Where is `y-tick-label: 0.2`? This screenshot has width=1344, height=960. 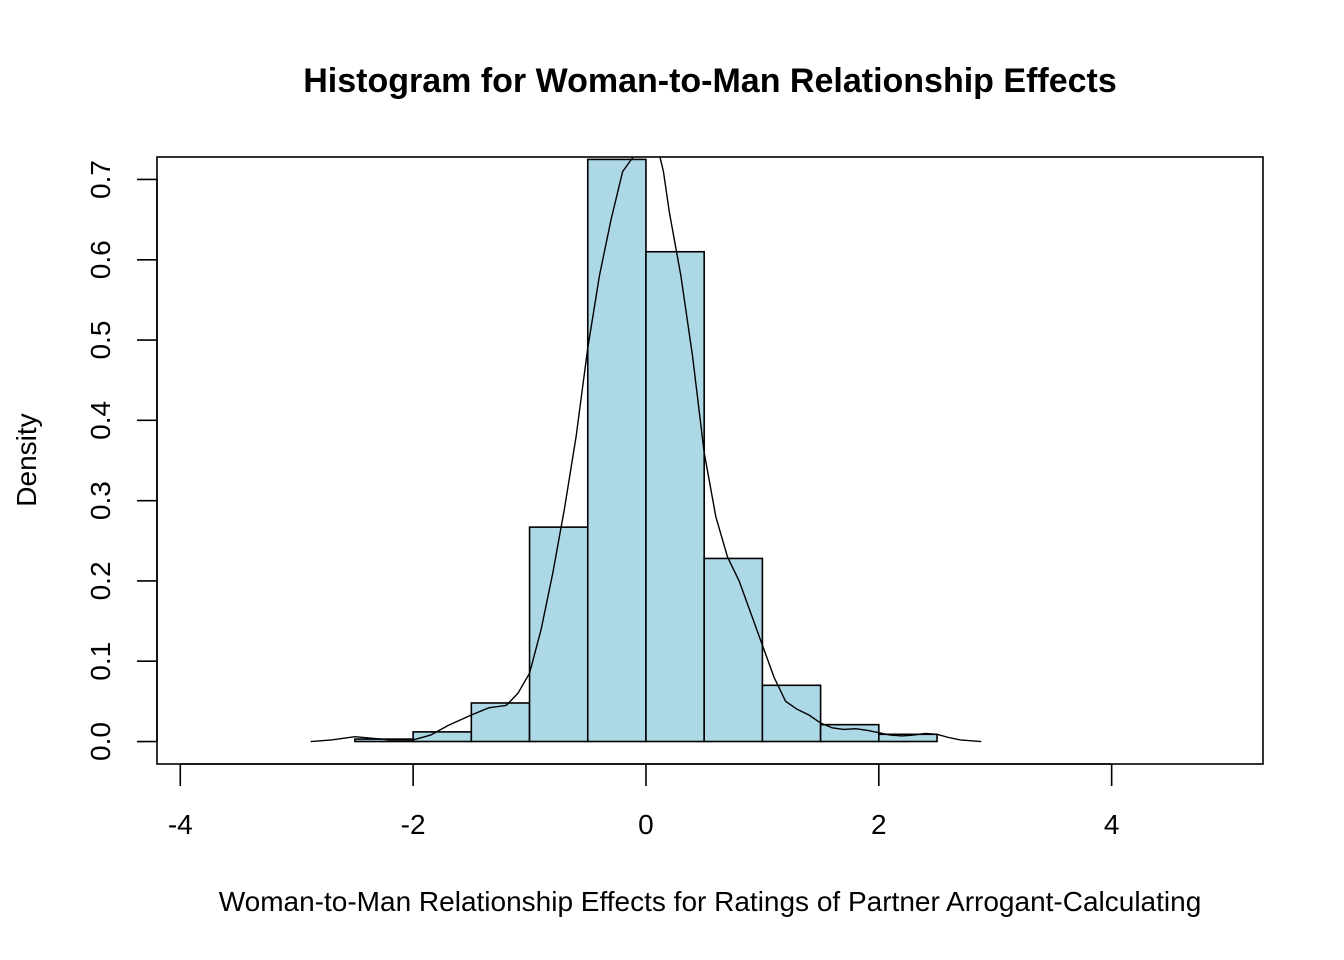
y-tick-label: 0.2 is located at coordinates (100, 580).